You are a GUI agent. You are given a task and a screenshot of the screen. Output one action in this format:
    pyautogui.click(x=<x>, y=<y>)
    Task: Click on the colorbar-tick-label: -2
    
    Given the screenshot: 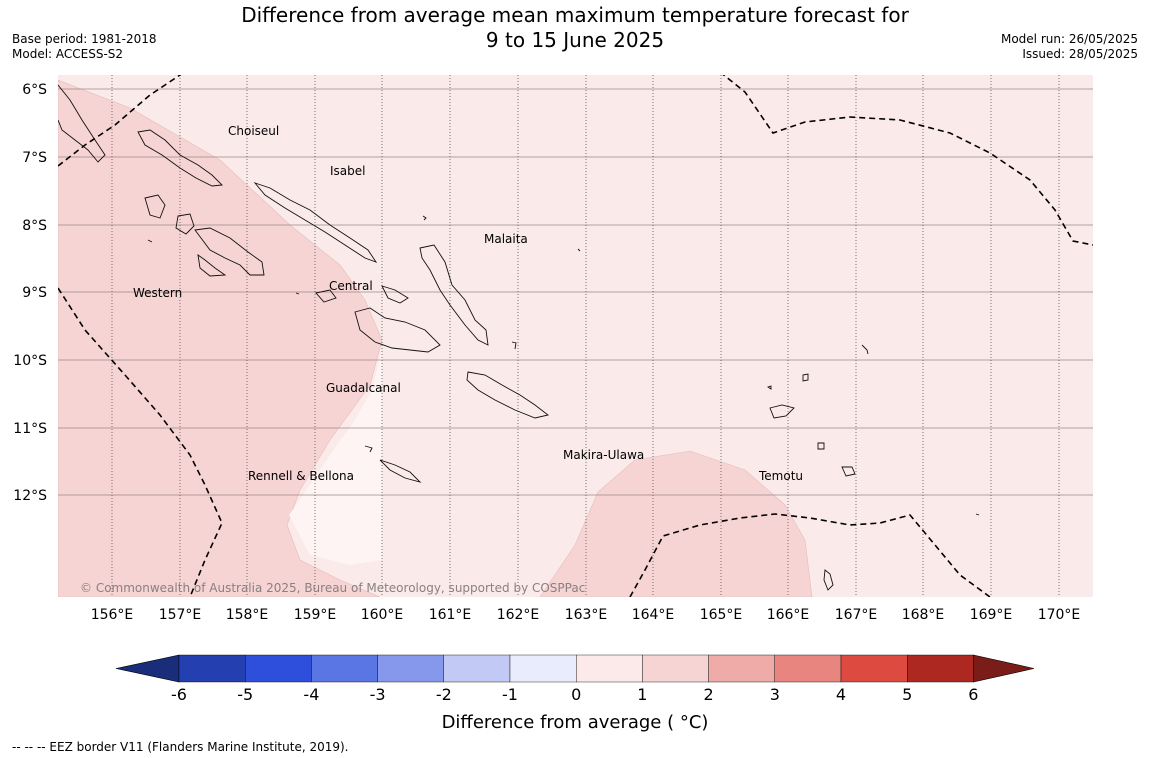 What is the action you would take?
    pyautogui.click(x=444, y=694)
    